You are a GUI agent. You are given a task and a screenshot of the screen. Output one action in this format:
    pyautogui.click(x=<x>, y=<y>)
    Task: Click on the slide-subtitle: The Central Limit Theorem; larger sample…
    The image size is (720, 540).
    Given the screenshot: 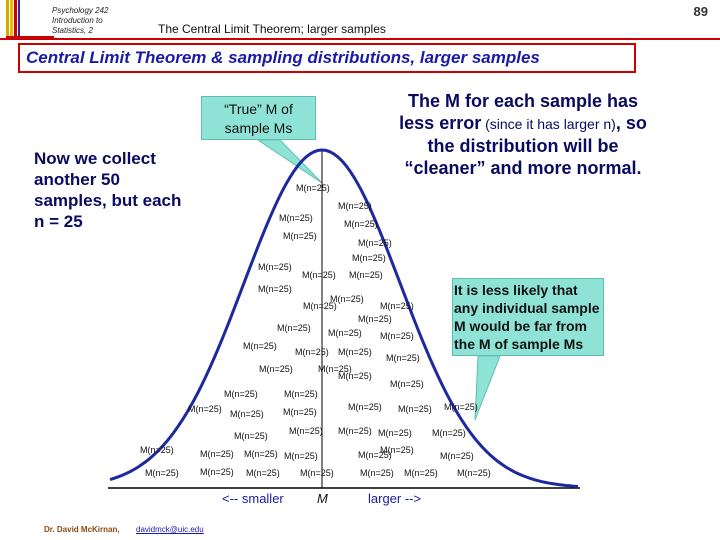 What is the action you would take?
    pyautogui.click(x=272, y=29)
    